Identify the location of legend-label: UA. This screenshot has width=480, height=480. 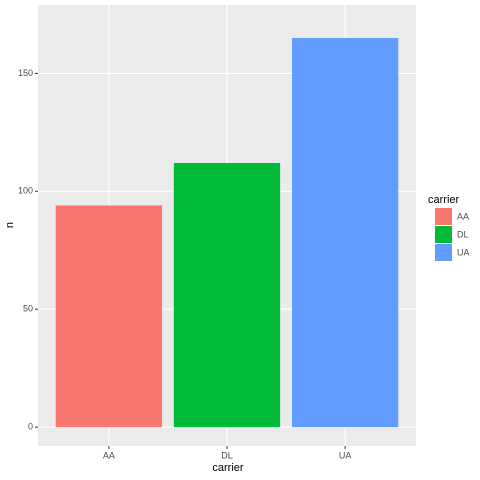
(463, 252).